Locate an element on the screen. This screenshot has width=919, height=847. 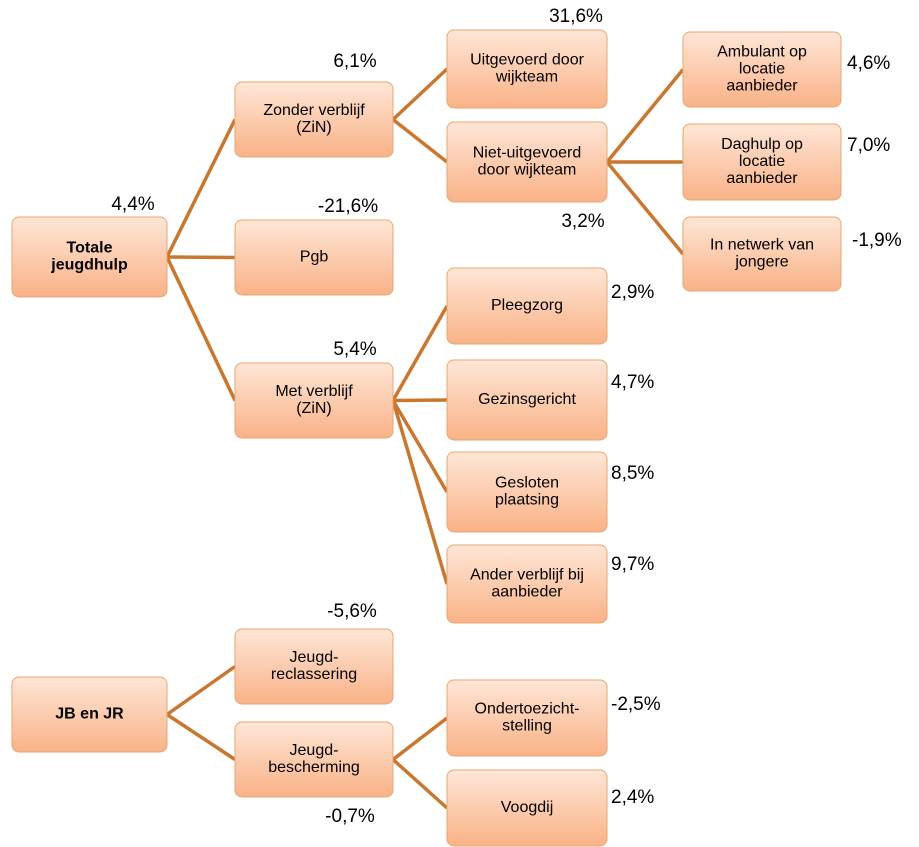
node-label: In netwerk van is located at coordinates (762, 245).